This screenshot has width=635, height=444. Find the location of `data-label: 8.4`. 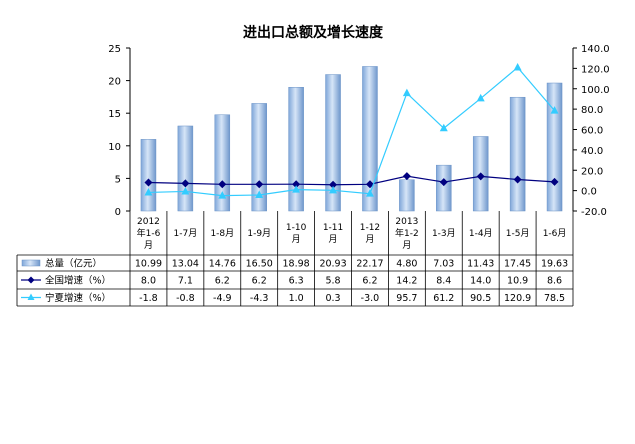

data-label: 8.4 is located at coordinates (443, 281).